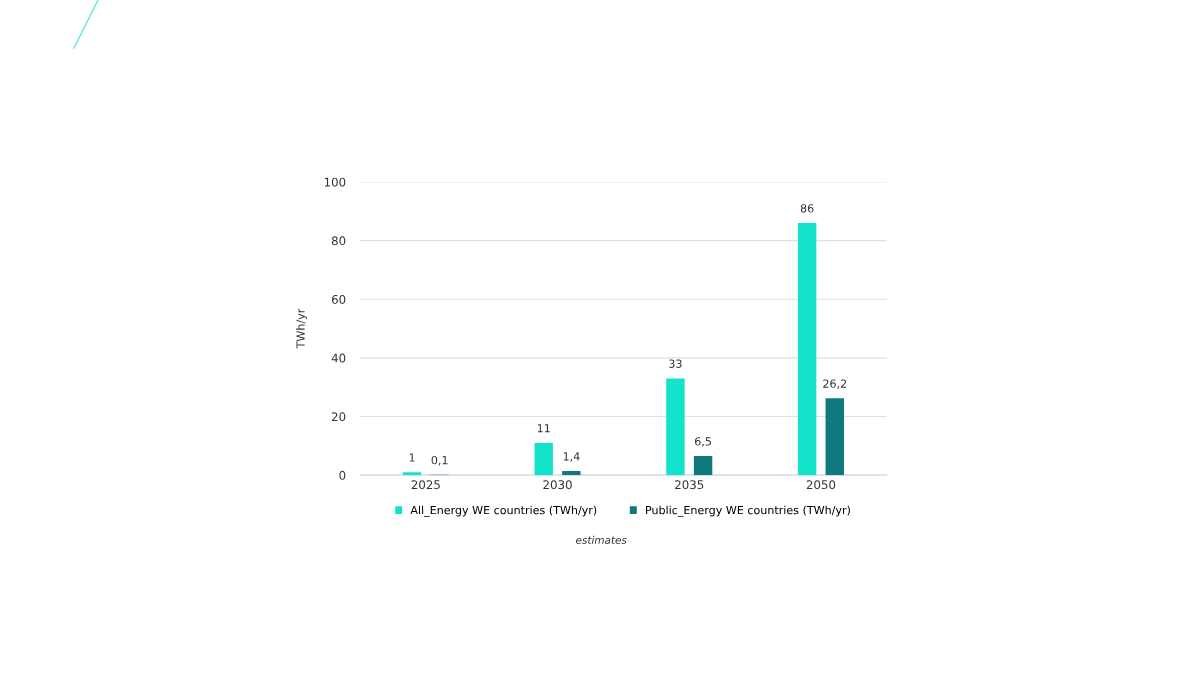 The width and height of the screenshot is (1200, 673). I want to click on data-label: 1,4, so click(571, 457).